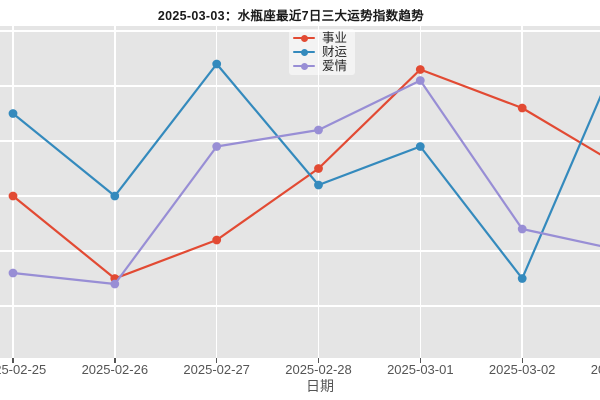  Describe the element at coordinates (420, 369) in the screenshot. I see `x-tick-label: 2025-03-01` at that location.